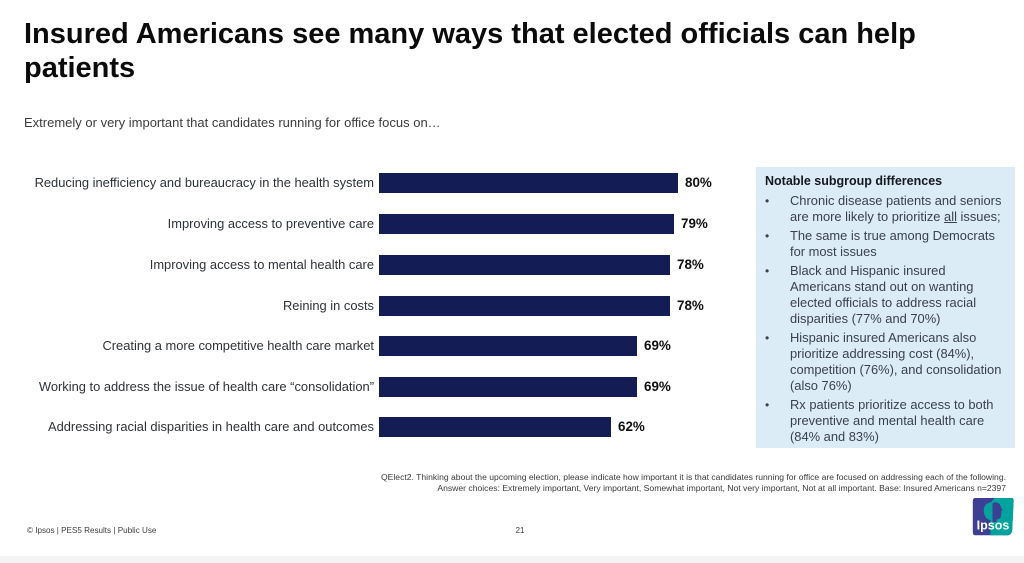 The image size is (1024, 563). Describe the element at coordinates (993, 526) in the screenshot. I see `svg-text: Ipsos` at that location.